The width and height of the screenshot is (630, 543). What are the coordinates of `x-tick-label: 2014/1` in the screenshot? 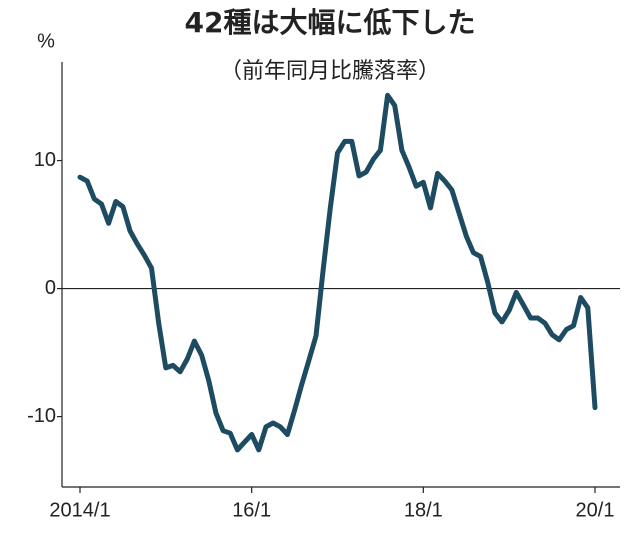 It's located at (79, 510).